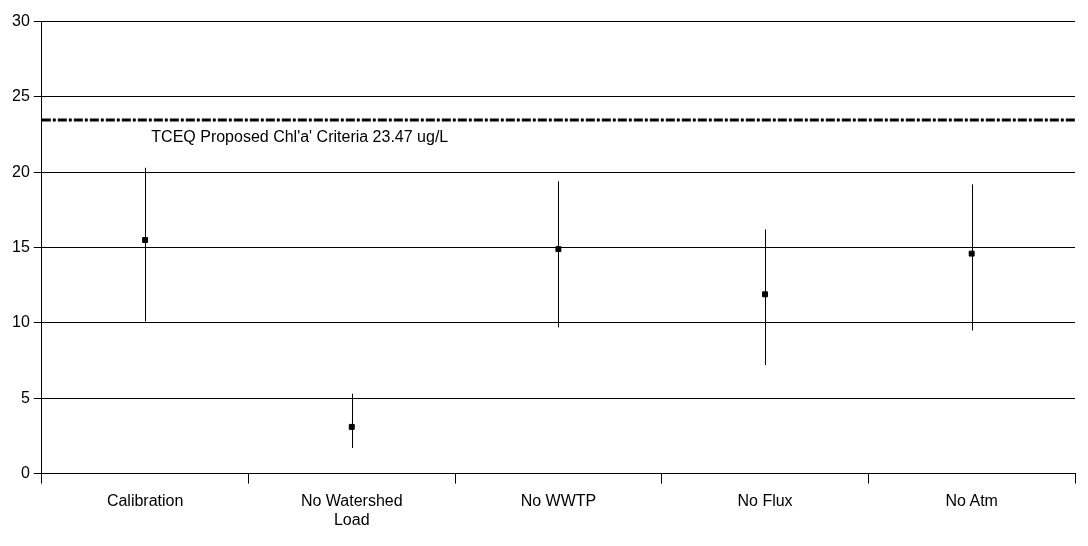  Describe the element at coordinates (300, 137) in the screenshot. I see `ref-line-label: TCEQ Proposed Chl'a' Criteria 23.47 ug/L` at that location.